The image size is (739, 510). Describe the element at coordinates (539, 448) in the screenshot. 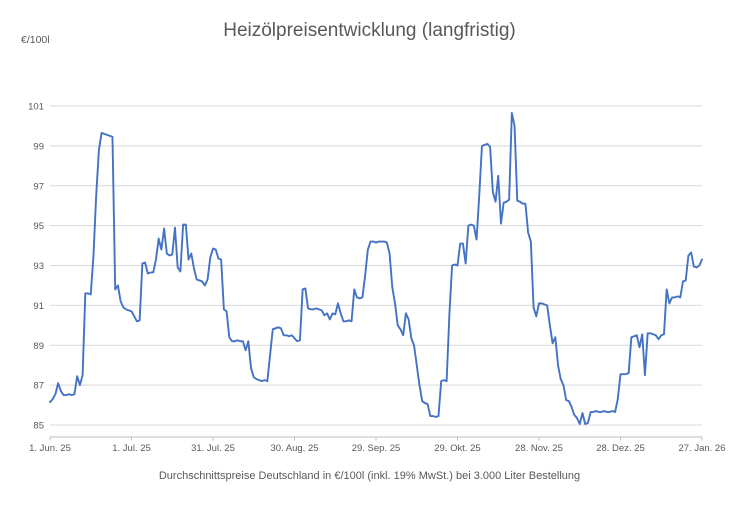

I see `x-tick-label: 28. Nov. 25` at that location.